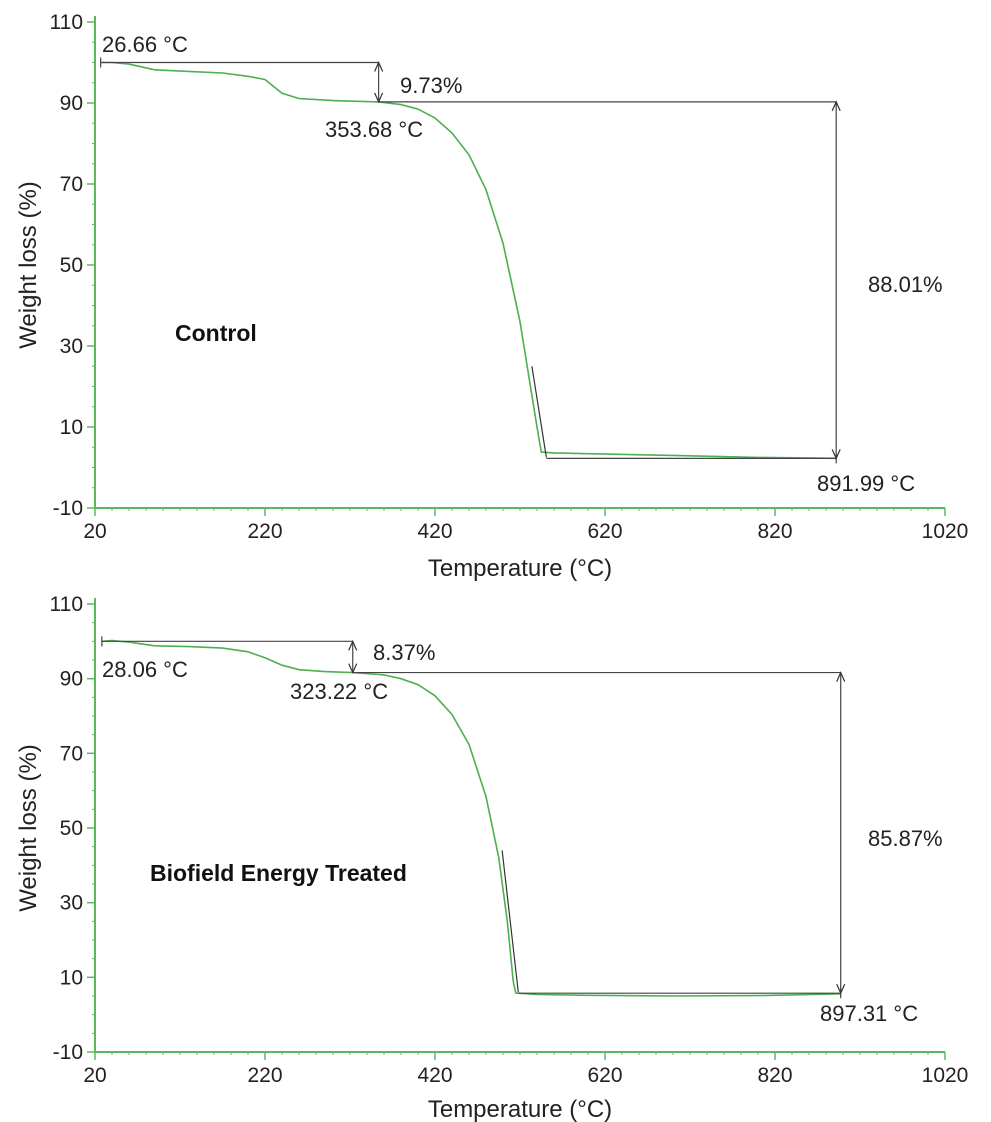 The height and width of the screenshot is (1122, 991). I want to click on step2-loss-label: 88.01%, so click(905, 284).